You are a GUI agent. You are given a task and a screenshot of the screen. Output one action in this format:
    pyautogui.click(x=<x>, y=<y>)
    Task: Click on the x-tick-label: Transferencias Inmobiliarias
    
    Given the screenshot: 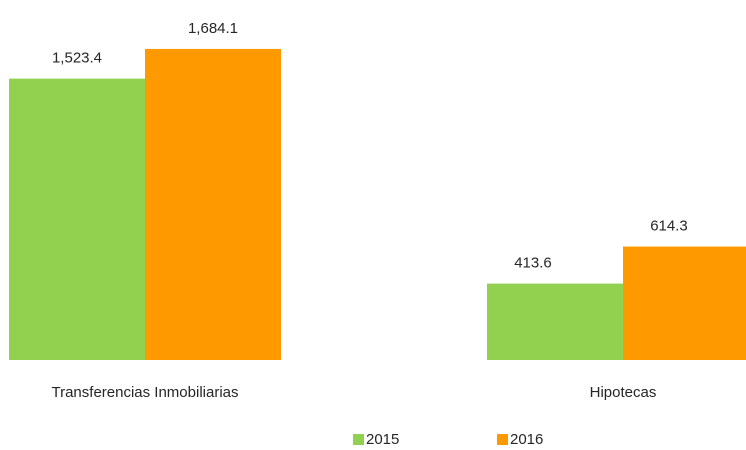 What is the action you would take?
    pyautogui.click(x=144, y=392)
    